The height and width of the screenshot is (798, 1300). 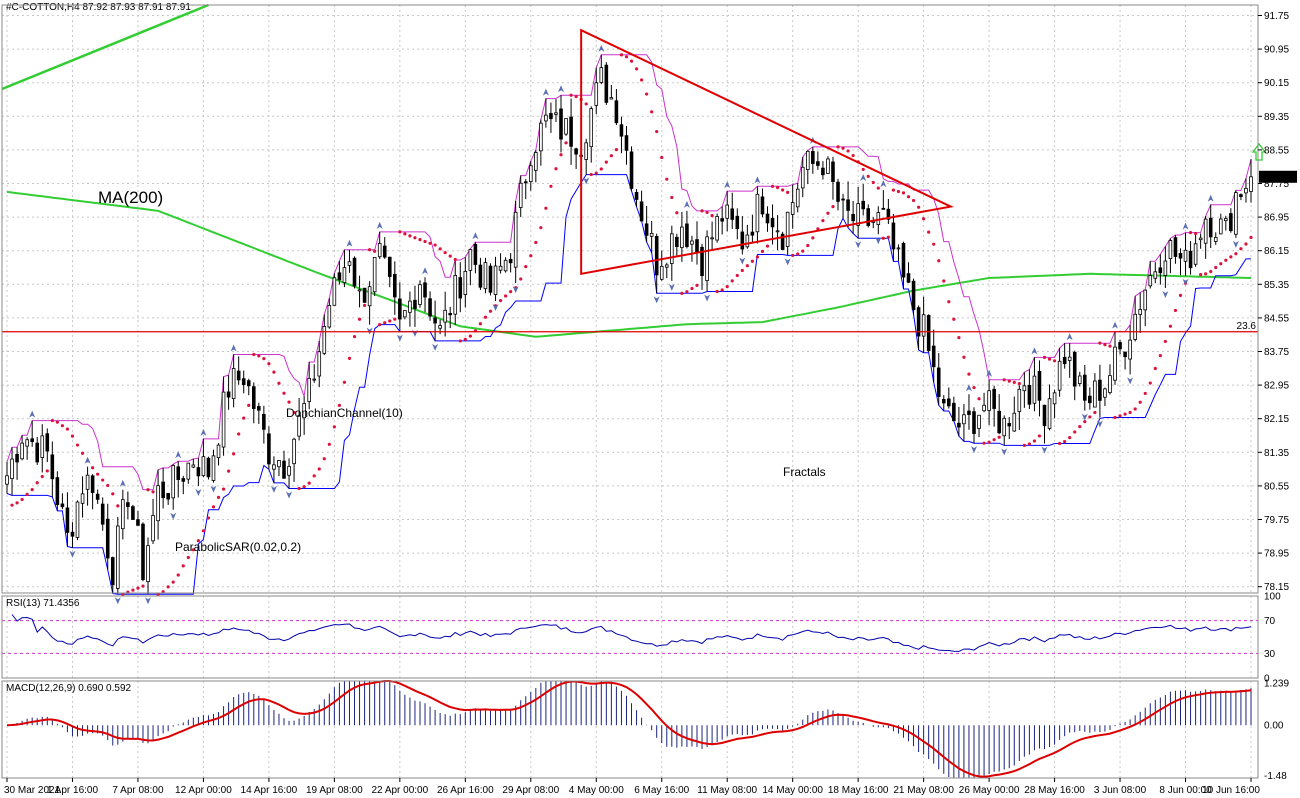 I want to click on trend-line, so click(x=105, y=47).